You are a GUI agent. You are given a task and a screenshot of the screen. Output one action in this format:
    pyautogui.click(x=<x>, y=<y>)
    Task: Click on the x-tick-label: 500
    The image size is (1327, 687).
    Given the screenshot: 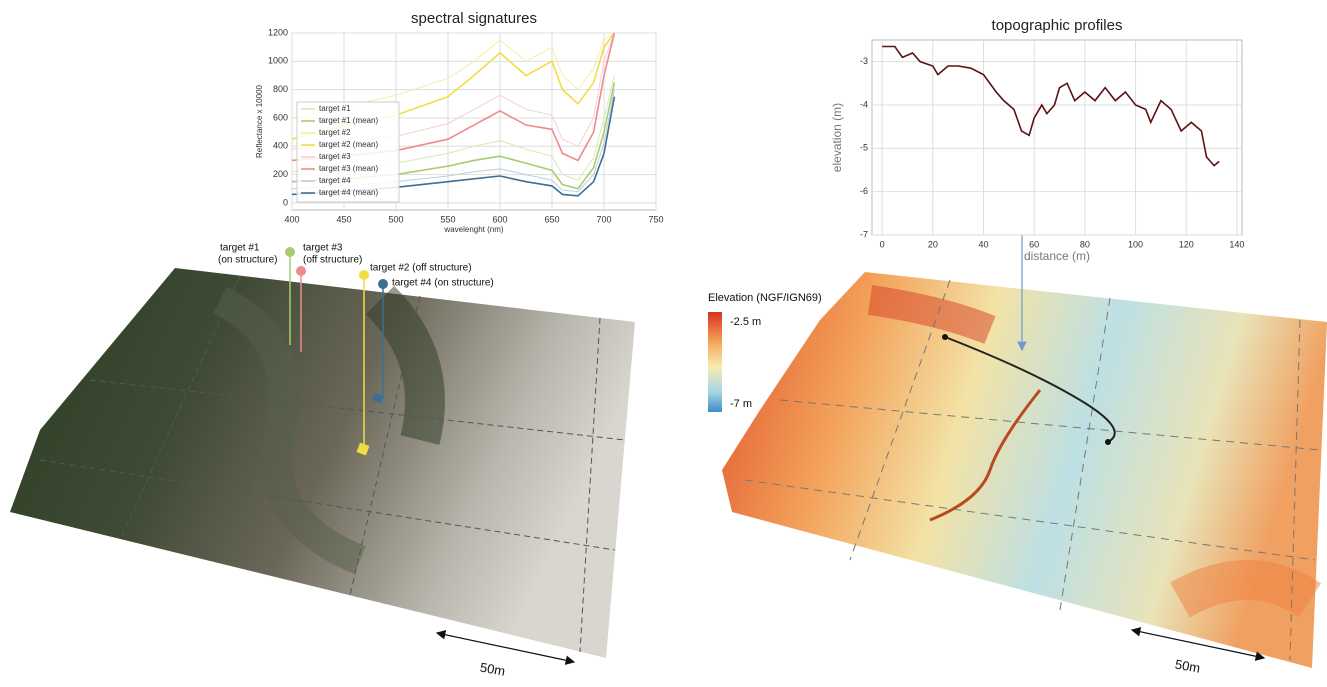 What is the action you would take?
    pyautogui.click(x=395, y=219)
    